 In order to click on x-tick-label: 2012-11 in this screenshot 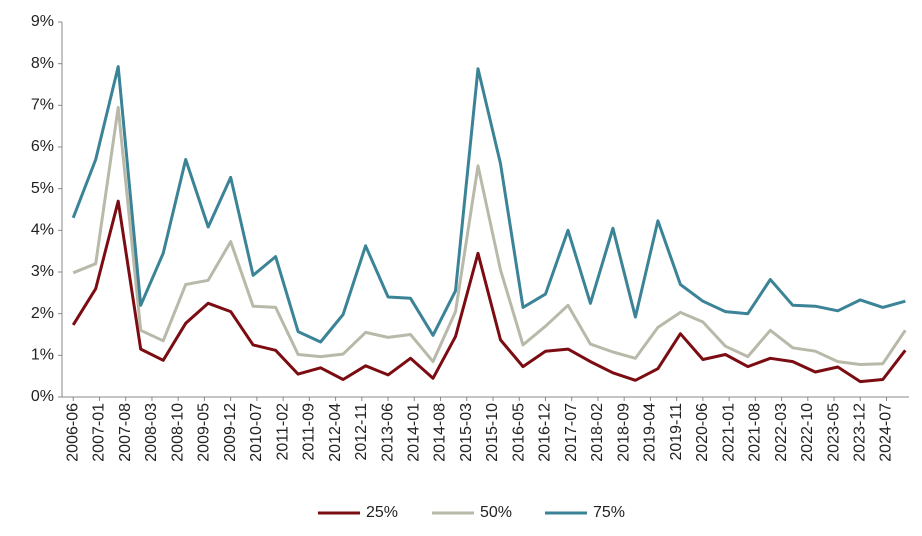, I will do `click(361, 432)`.